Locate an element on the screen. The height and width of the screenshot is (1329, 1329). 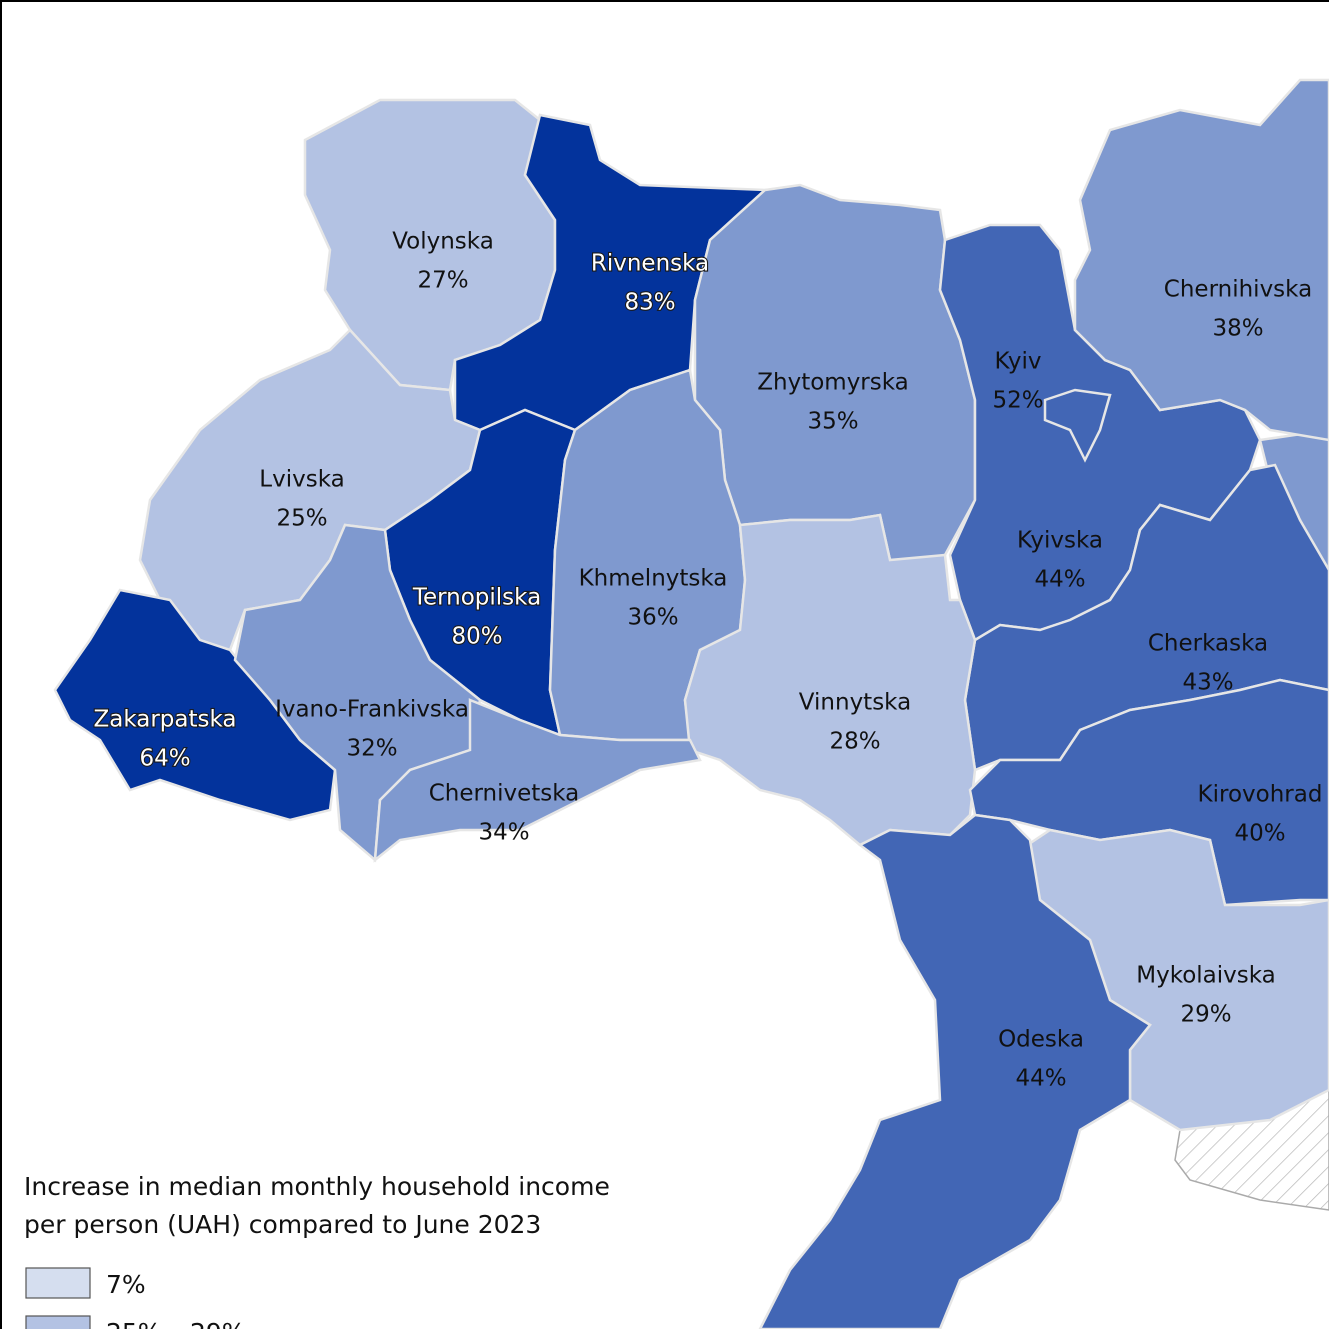
region-name: Vinnytska is located at coordinates (855, 703).